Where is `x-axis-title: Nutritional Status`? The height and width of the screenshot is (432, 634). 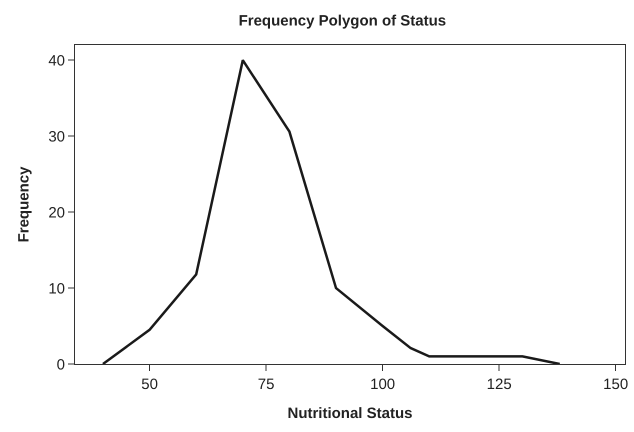 x-axis-title: Nutritional Status is located at coordinates (350, 413).